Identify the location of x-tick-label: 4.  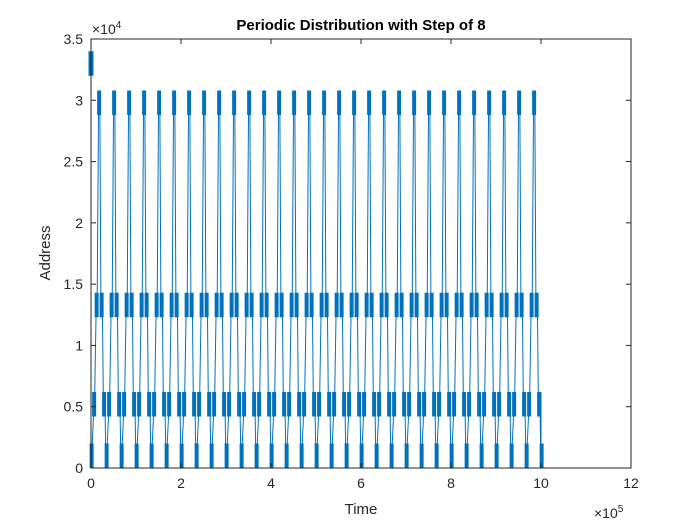
(271, 483).